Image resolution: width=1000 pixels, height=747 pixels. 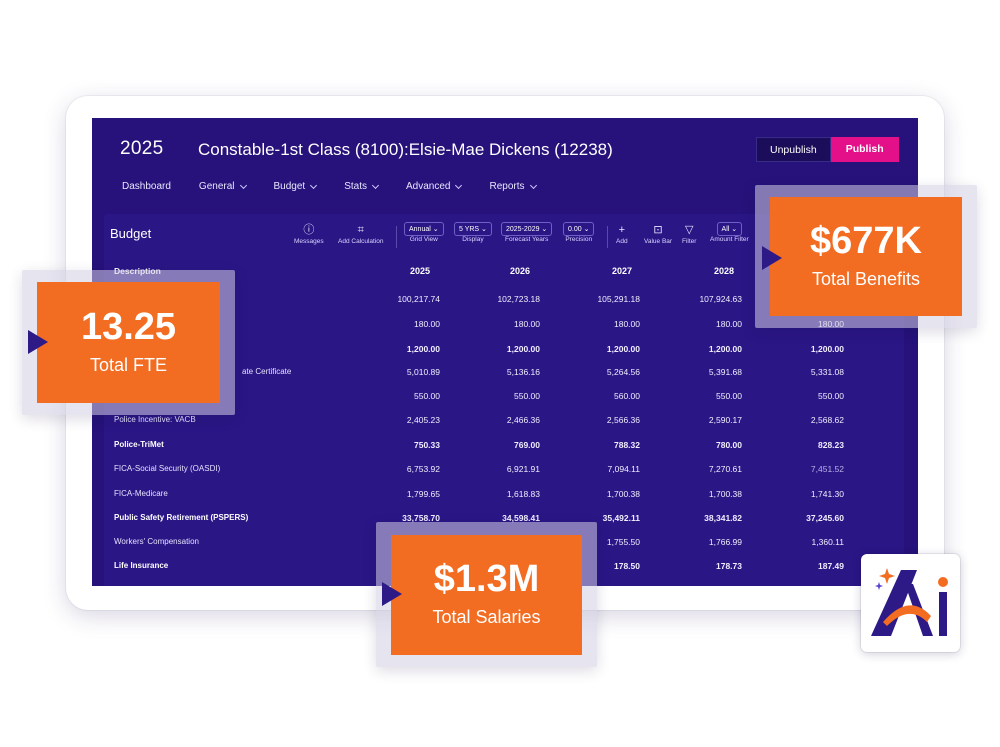 What do you see at coordinates (725, 372) in the screenshot?
I see `table-cell: 5,391.68` at bounding box center [725, 372].